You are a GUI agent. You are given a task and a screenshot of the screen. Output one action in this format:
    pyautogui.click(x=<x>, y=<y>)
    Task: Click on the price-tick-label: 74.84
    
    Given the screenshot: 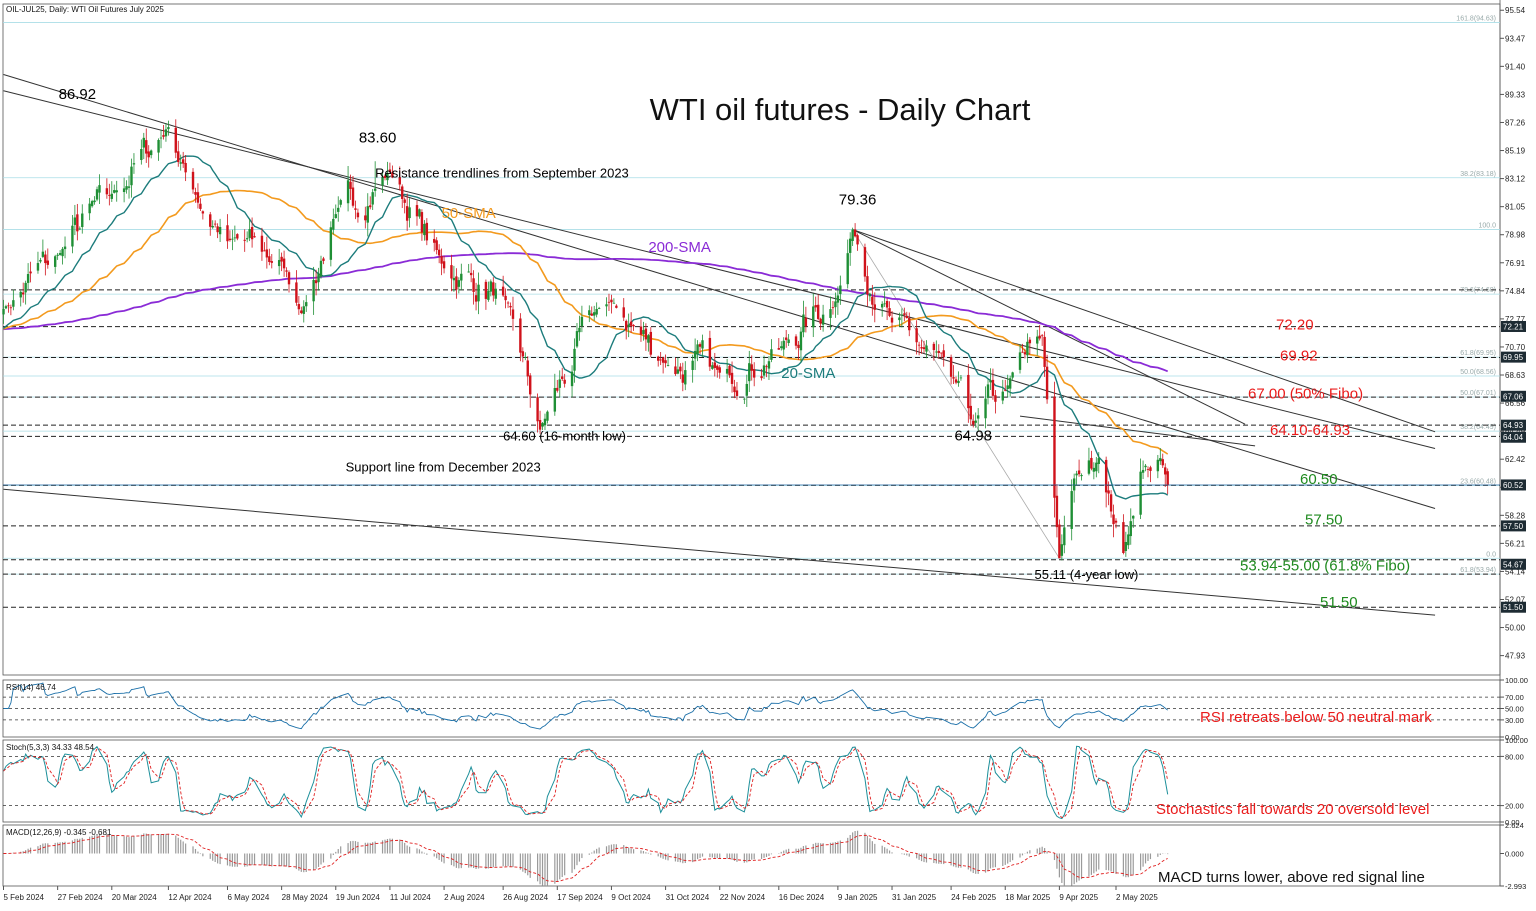 What is the action you would take?
    pyautogui.click(x=1515, y=291)
    